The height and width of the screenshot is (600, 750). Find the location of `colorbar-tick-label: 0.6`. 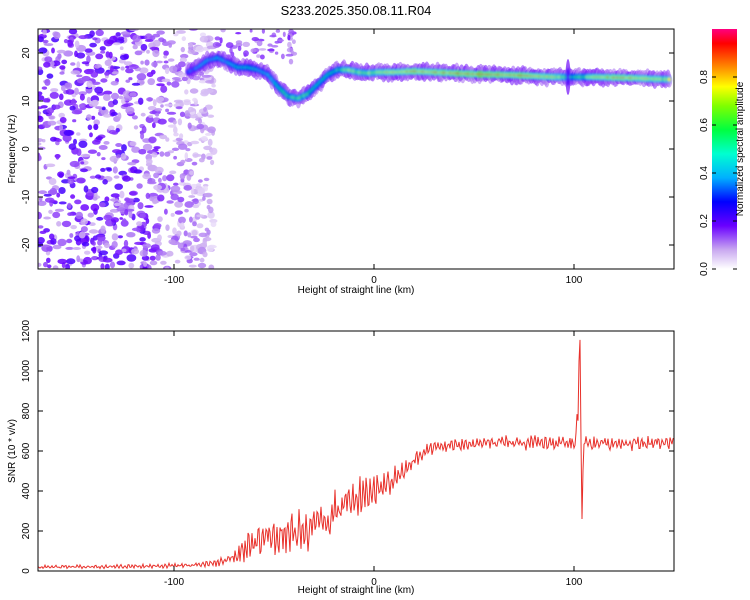

colorbar-tick-label: 0.6 is located at coordinates (704, 125).